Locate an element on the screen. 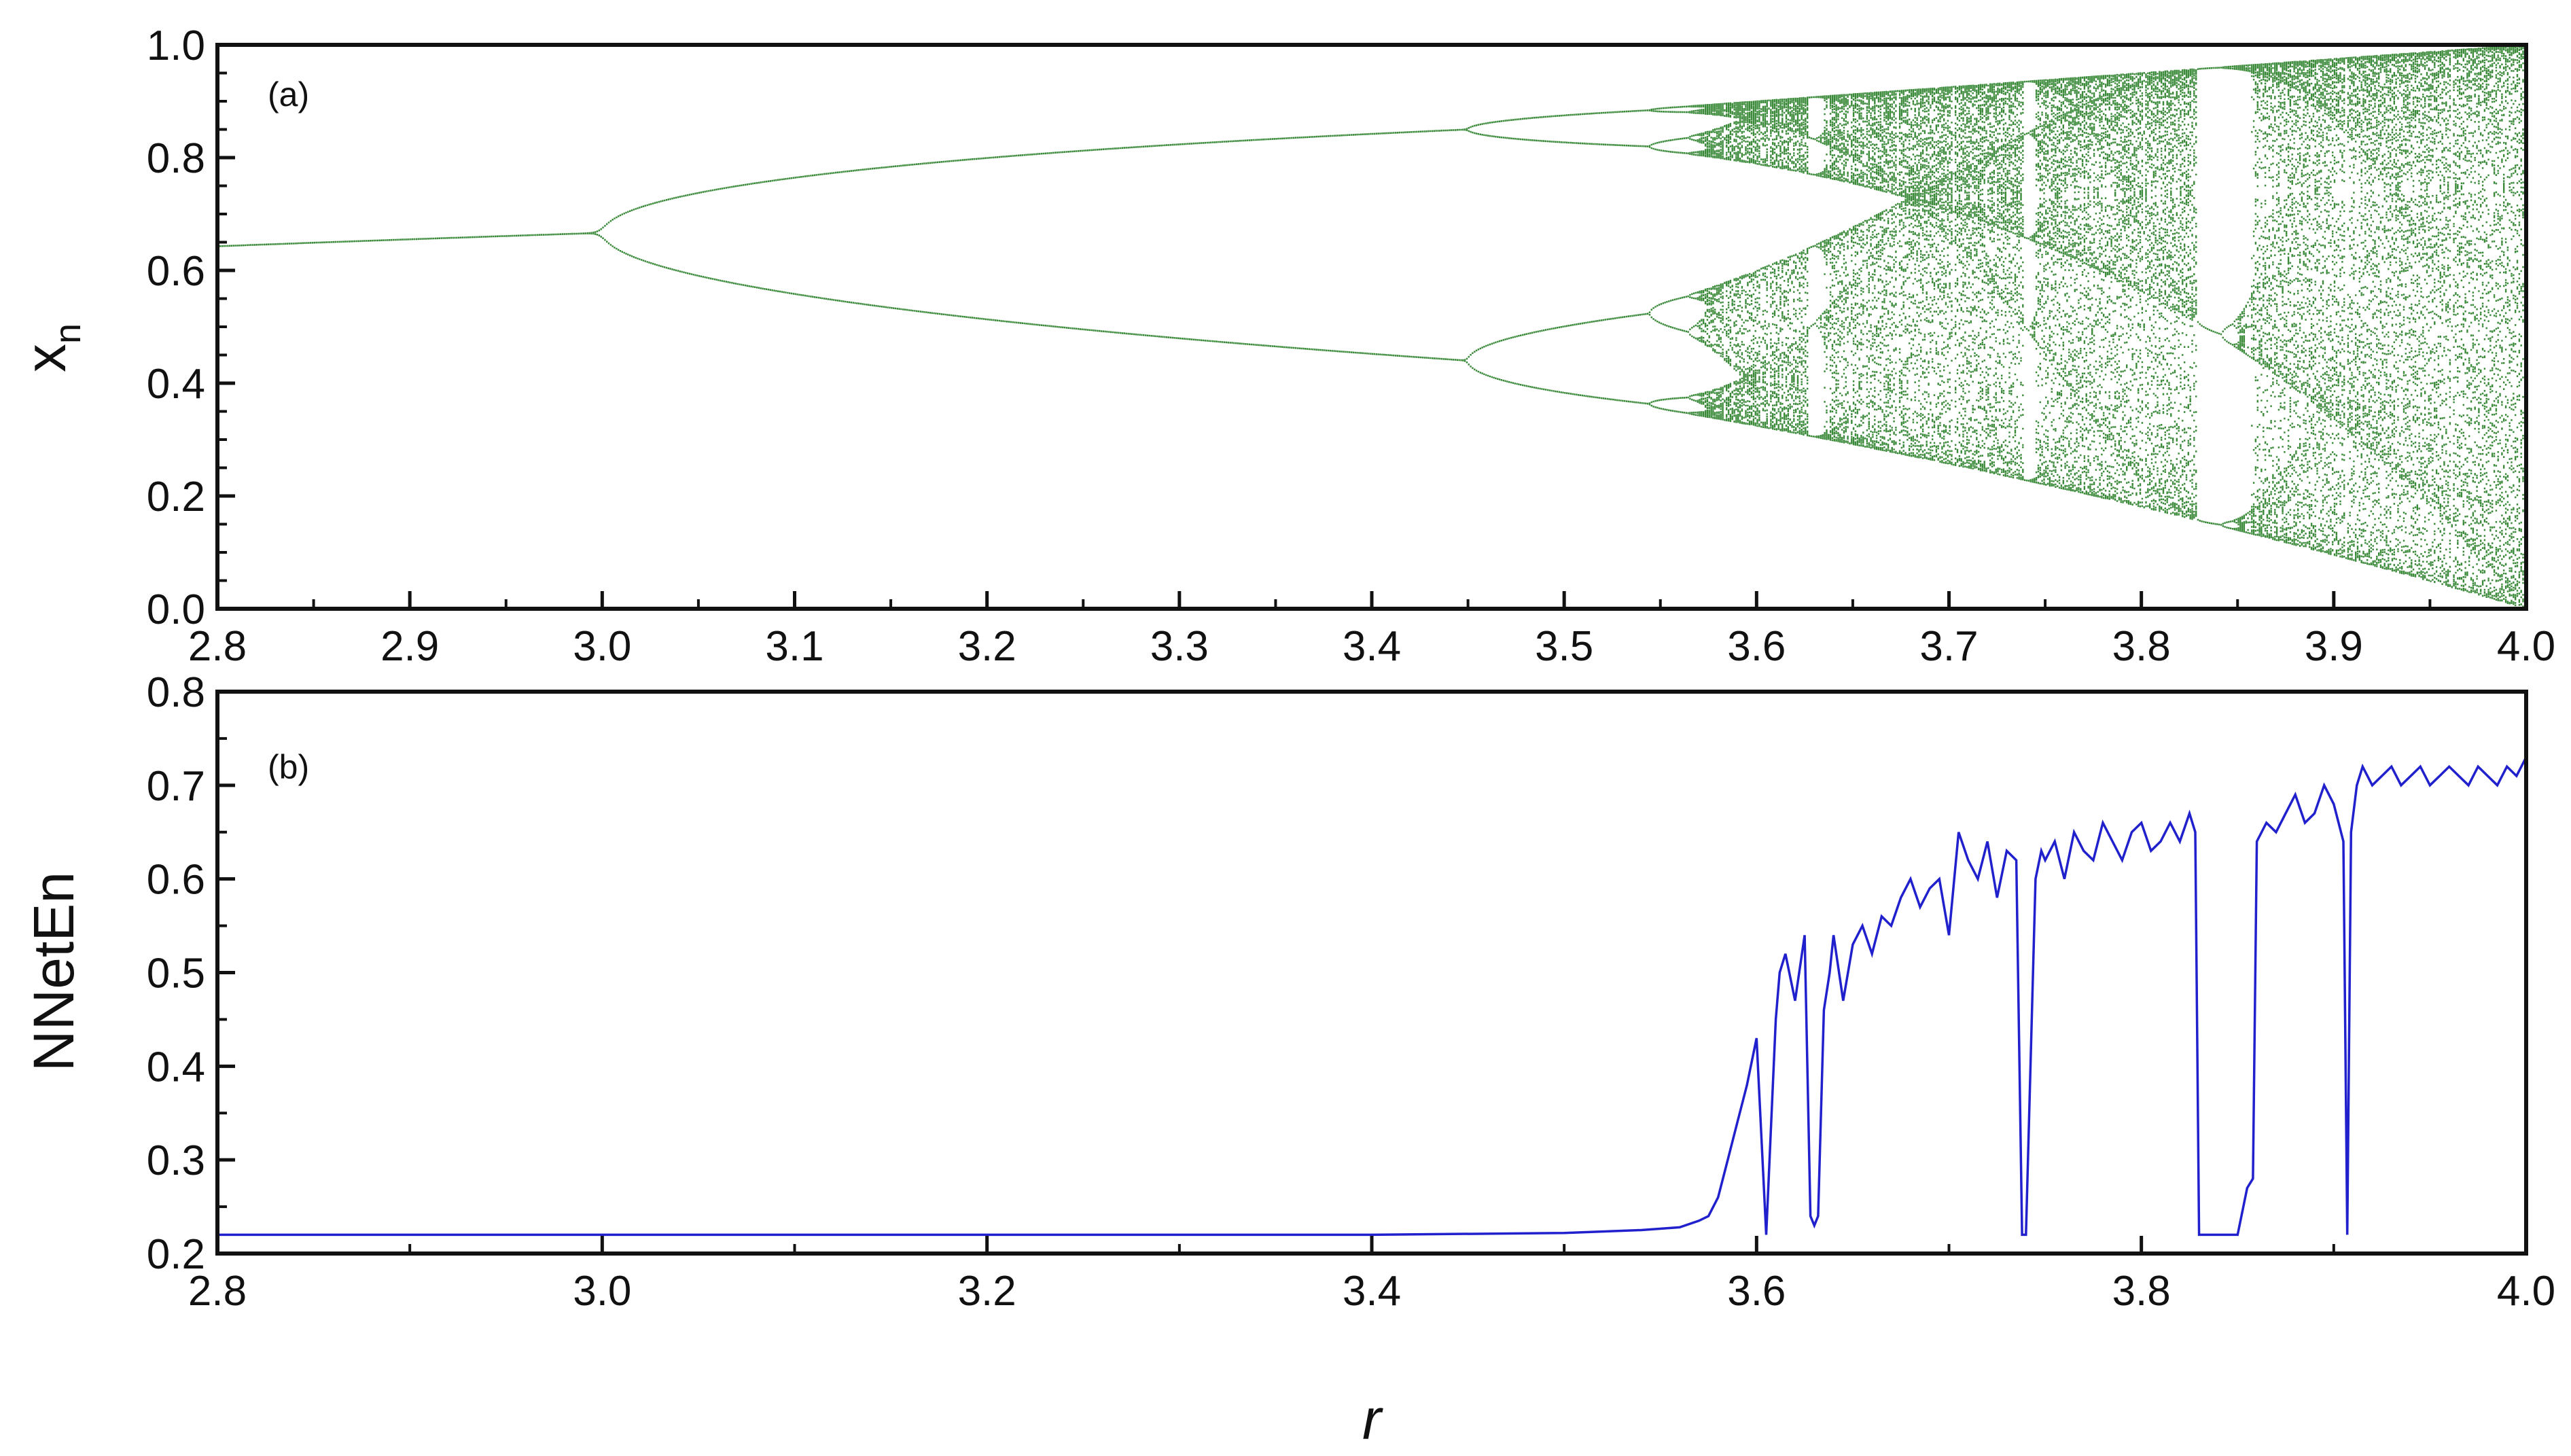 This screenshot has width=2571, height=1456. panel-b-y-tick-label: 0.6 is located at coordinates (176, 881).